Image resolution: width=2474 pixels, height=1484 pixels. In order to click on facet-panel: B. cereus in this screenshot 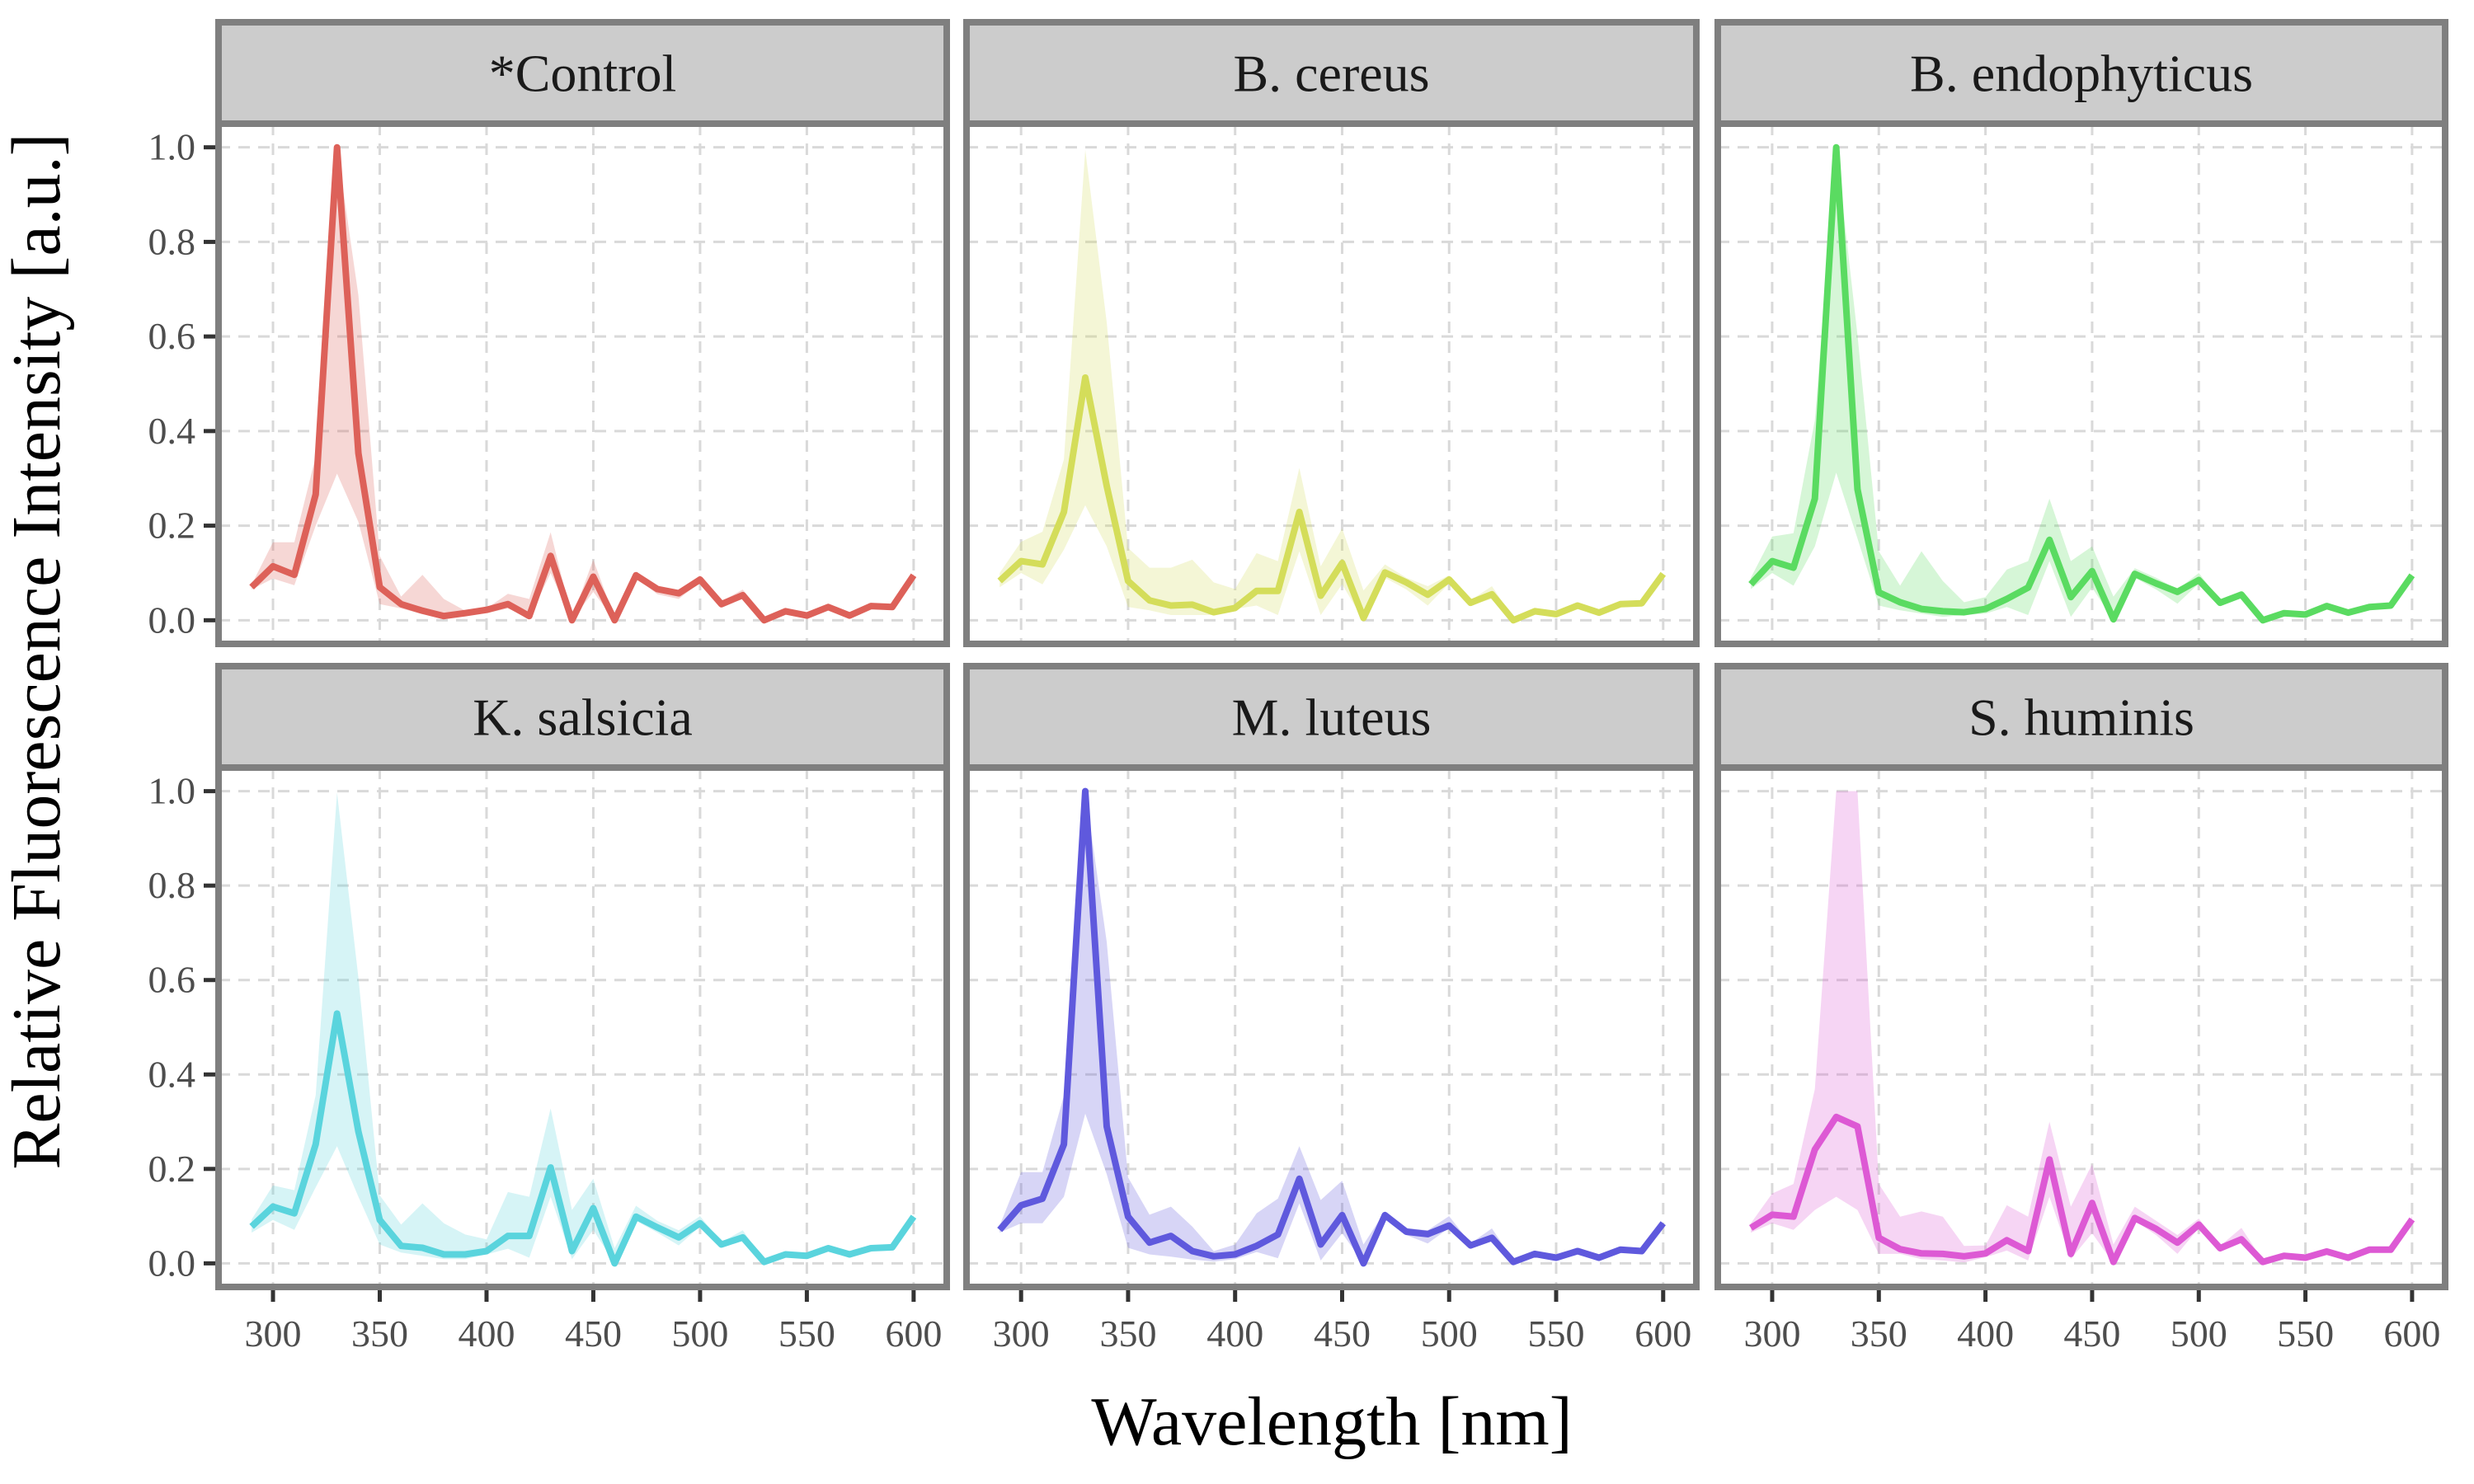, I will do `click(1331, 333)`.